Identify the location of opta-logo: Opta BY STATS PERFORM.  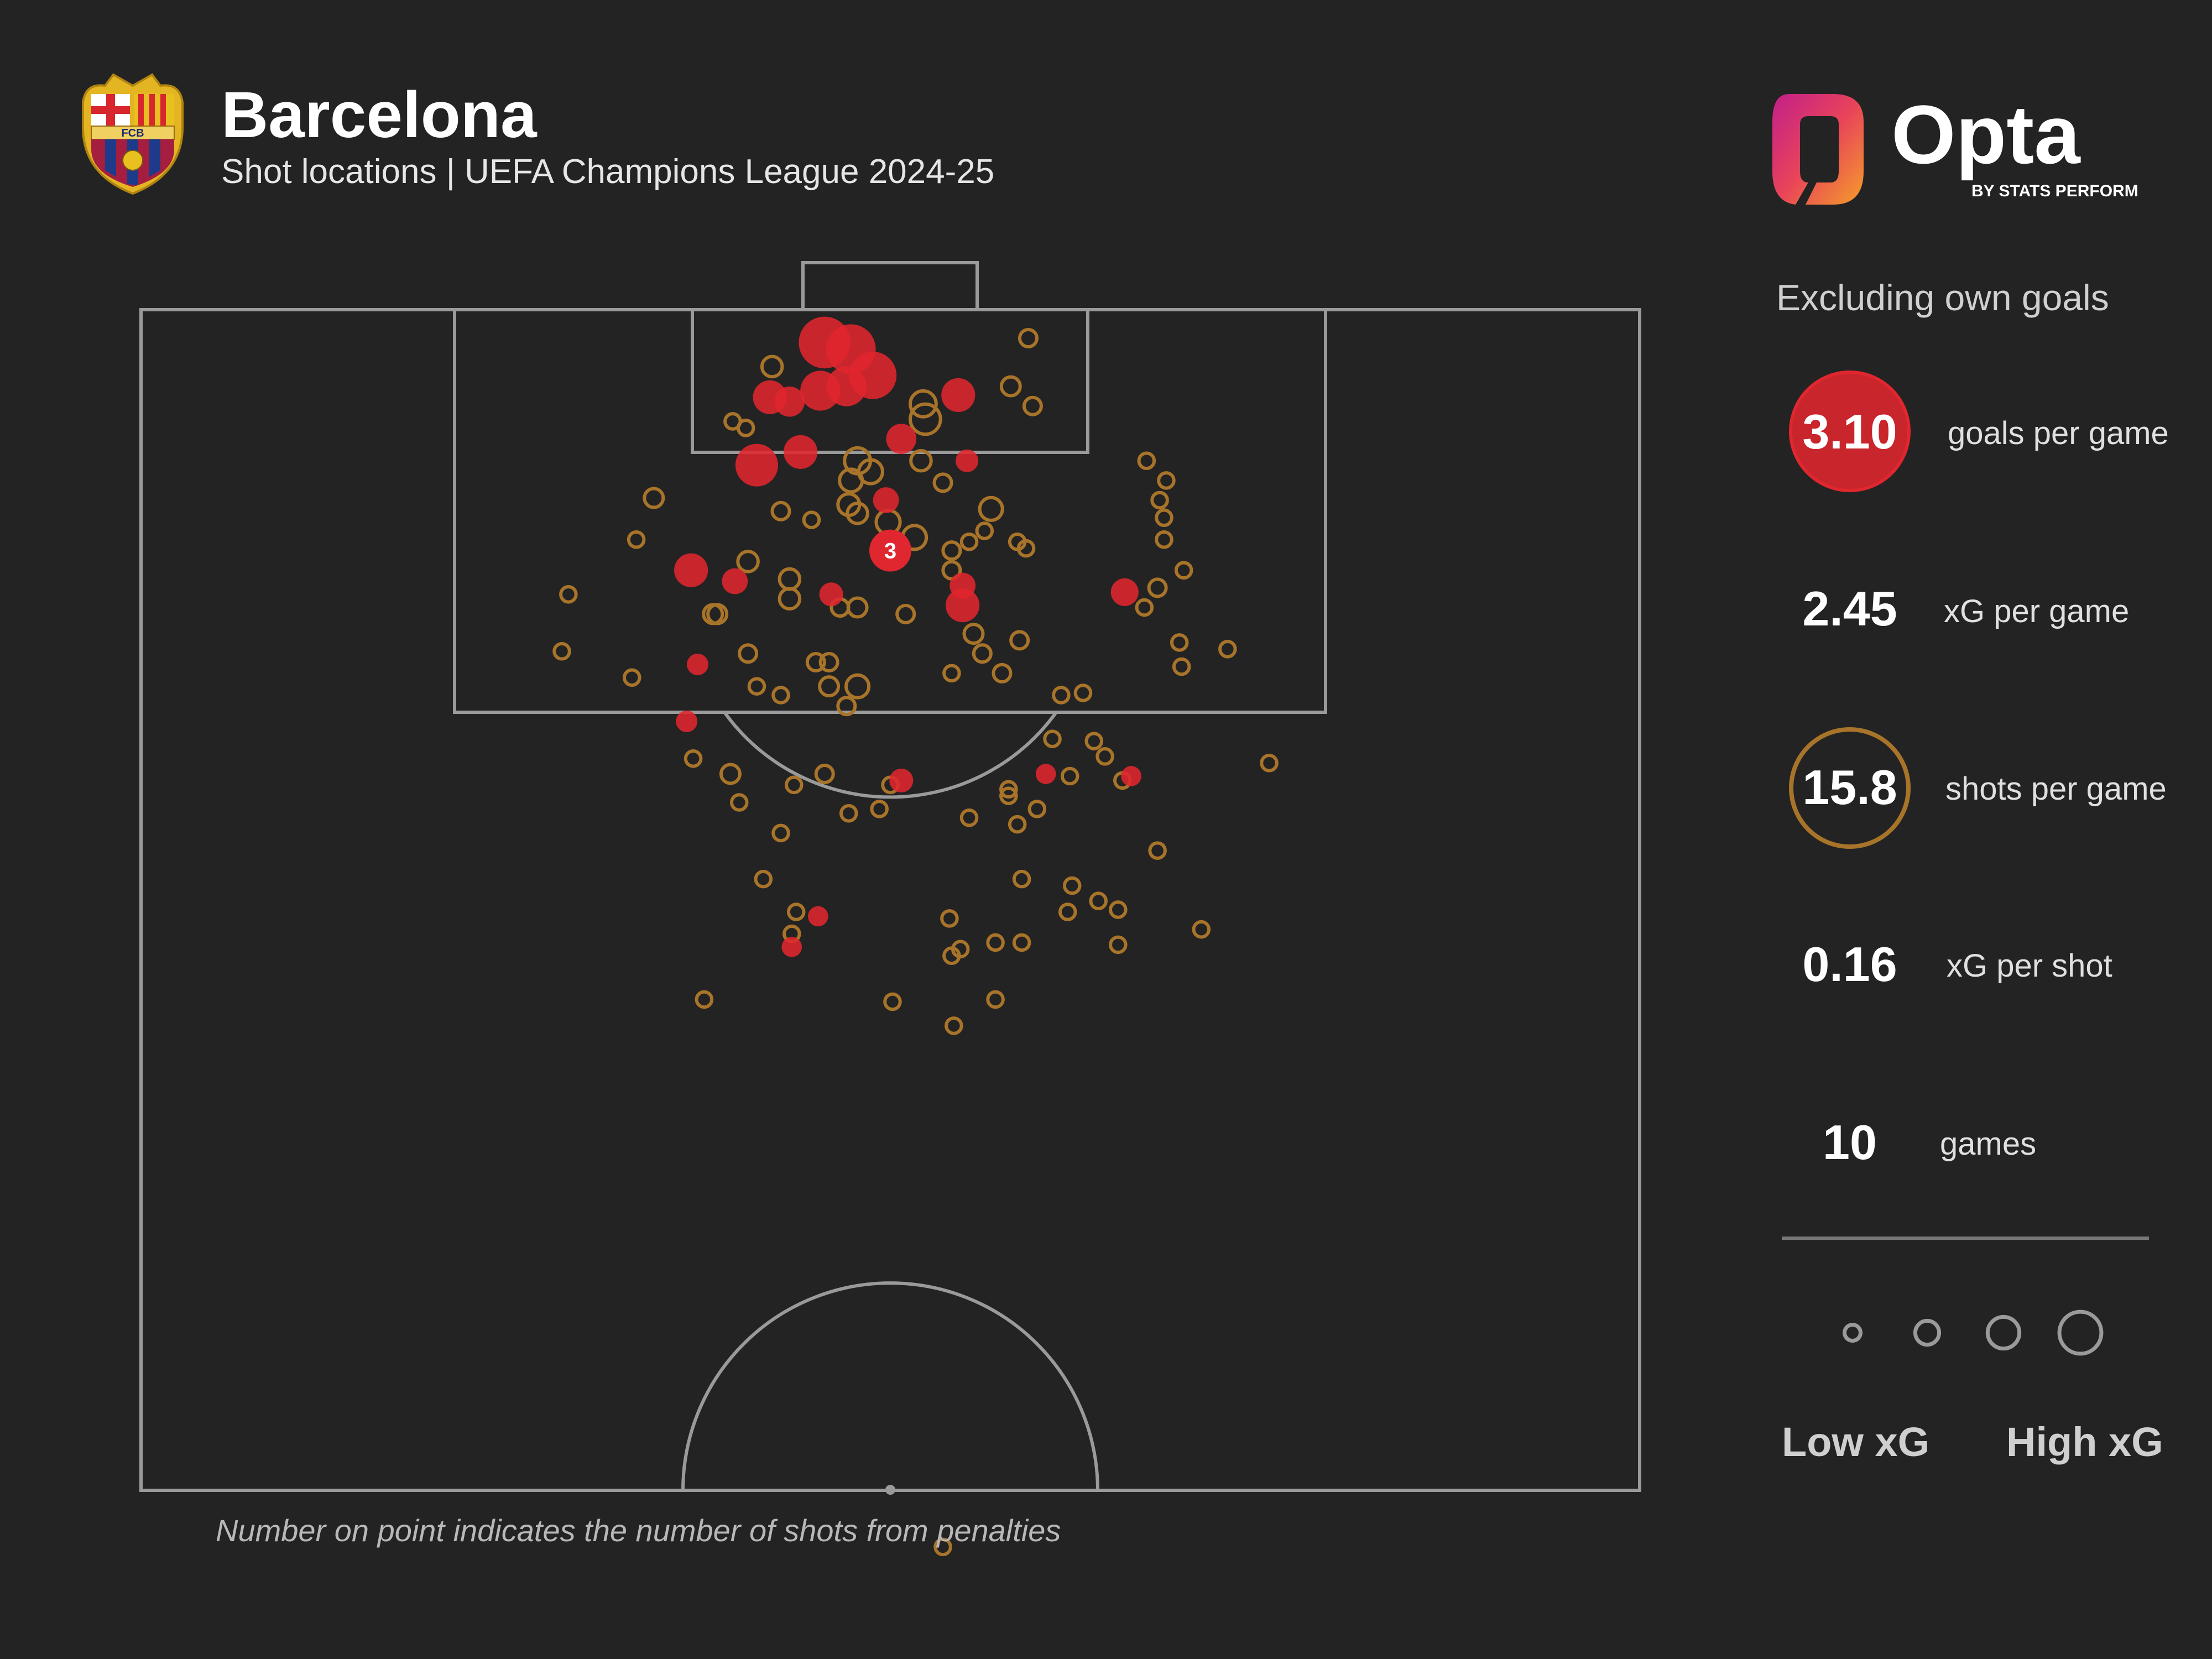
(1955, 147).